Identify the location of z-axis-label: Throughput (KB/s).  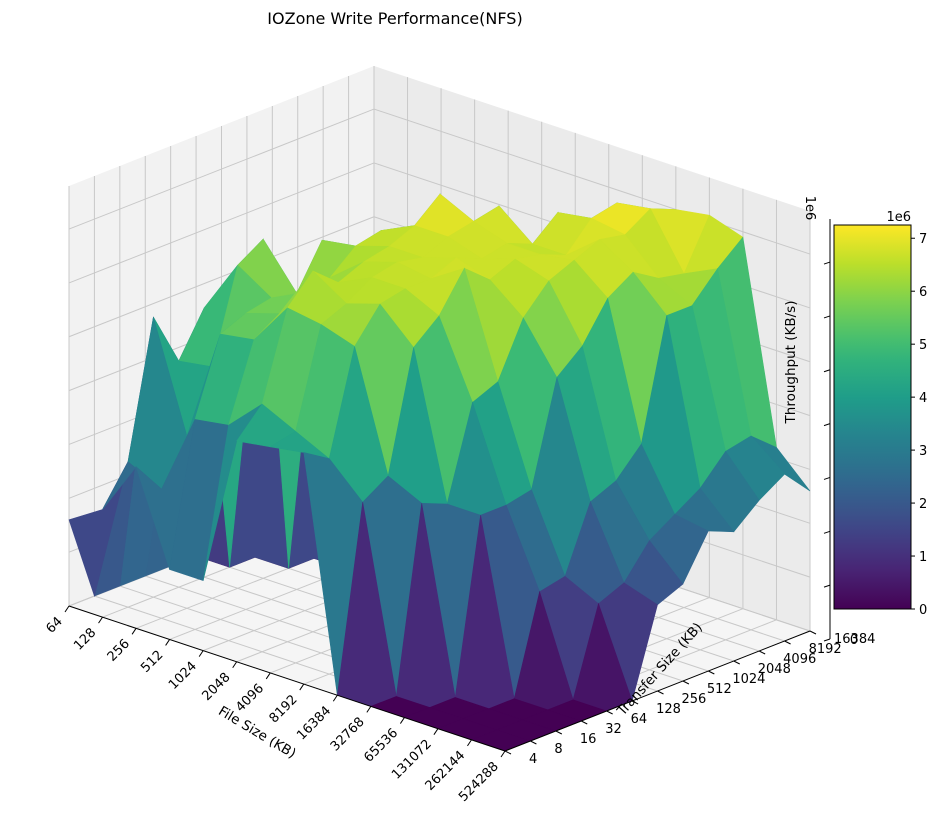
(791, 363).